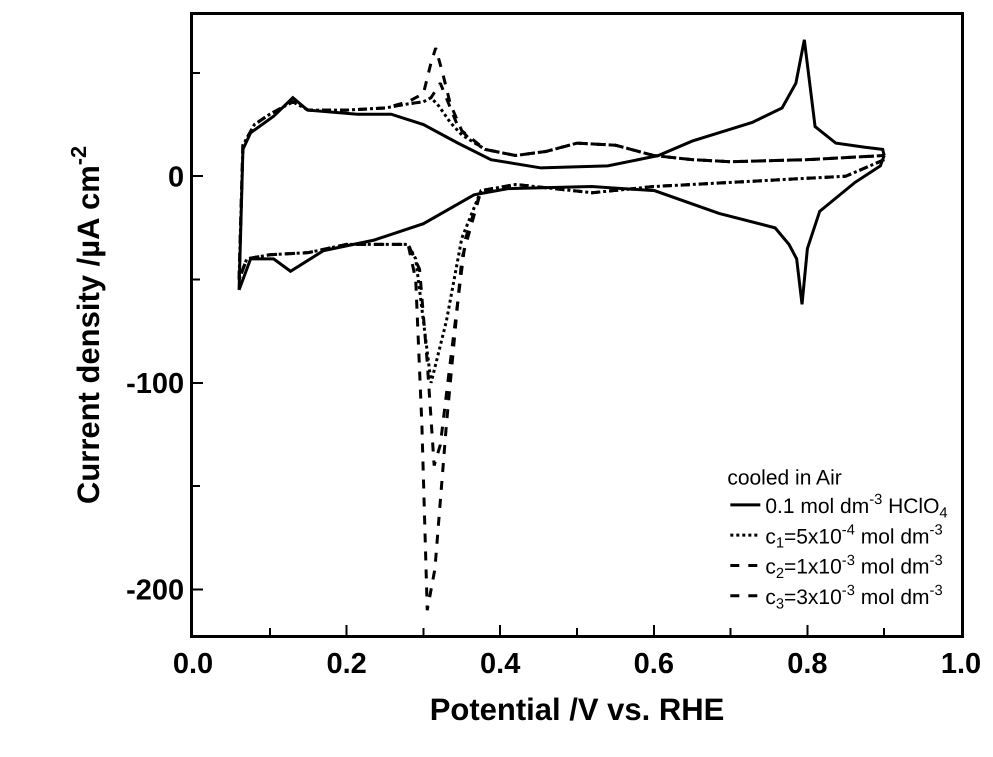 The image size is (993, 757). I want to click on y-tick-label: -100, so click(155, 384).